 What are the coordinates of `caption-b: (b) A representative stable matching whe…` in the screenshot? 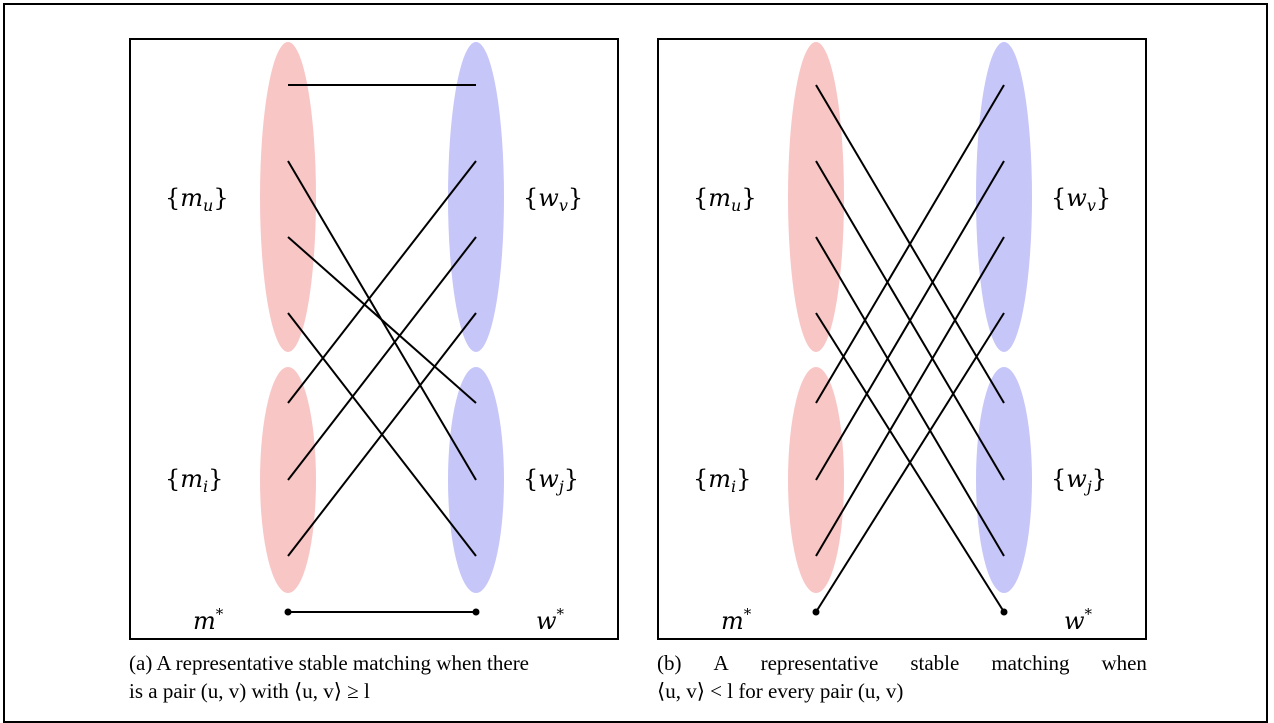 It's located at (902, 677).